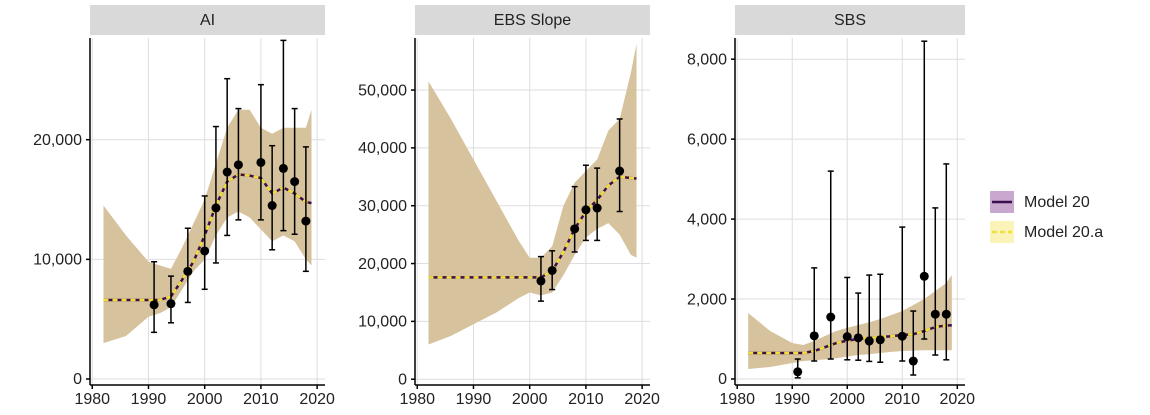 This screenshot has height=415, width=1150. I want to click on facet-title: SBS, so click(850, 20).